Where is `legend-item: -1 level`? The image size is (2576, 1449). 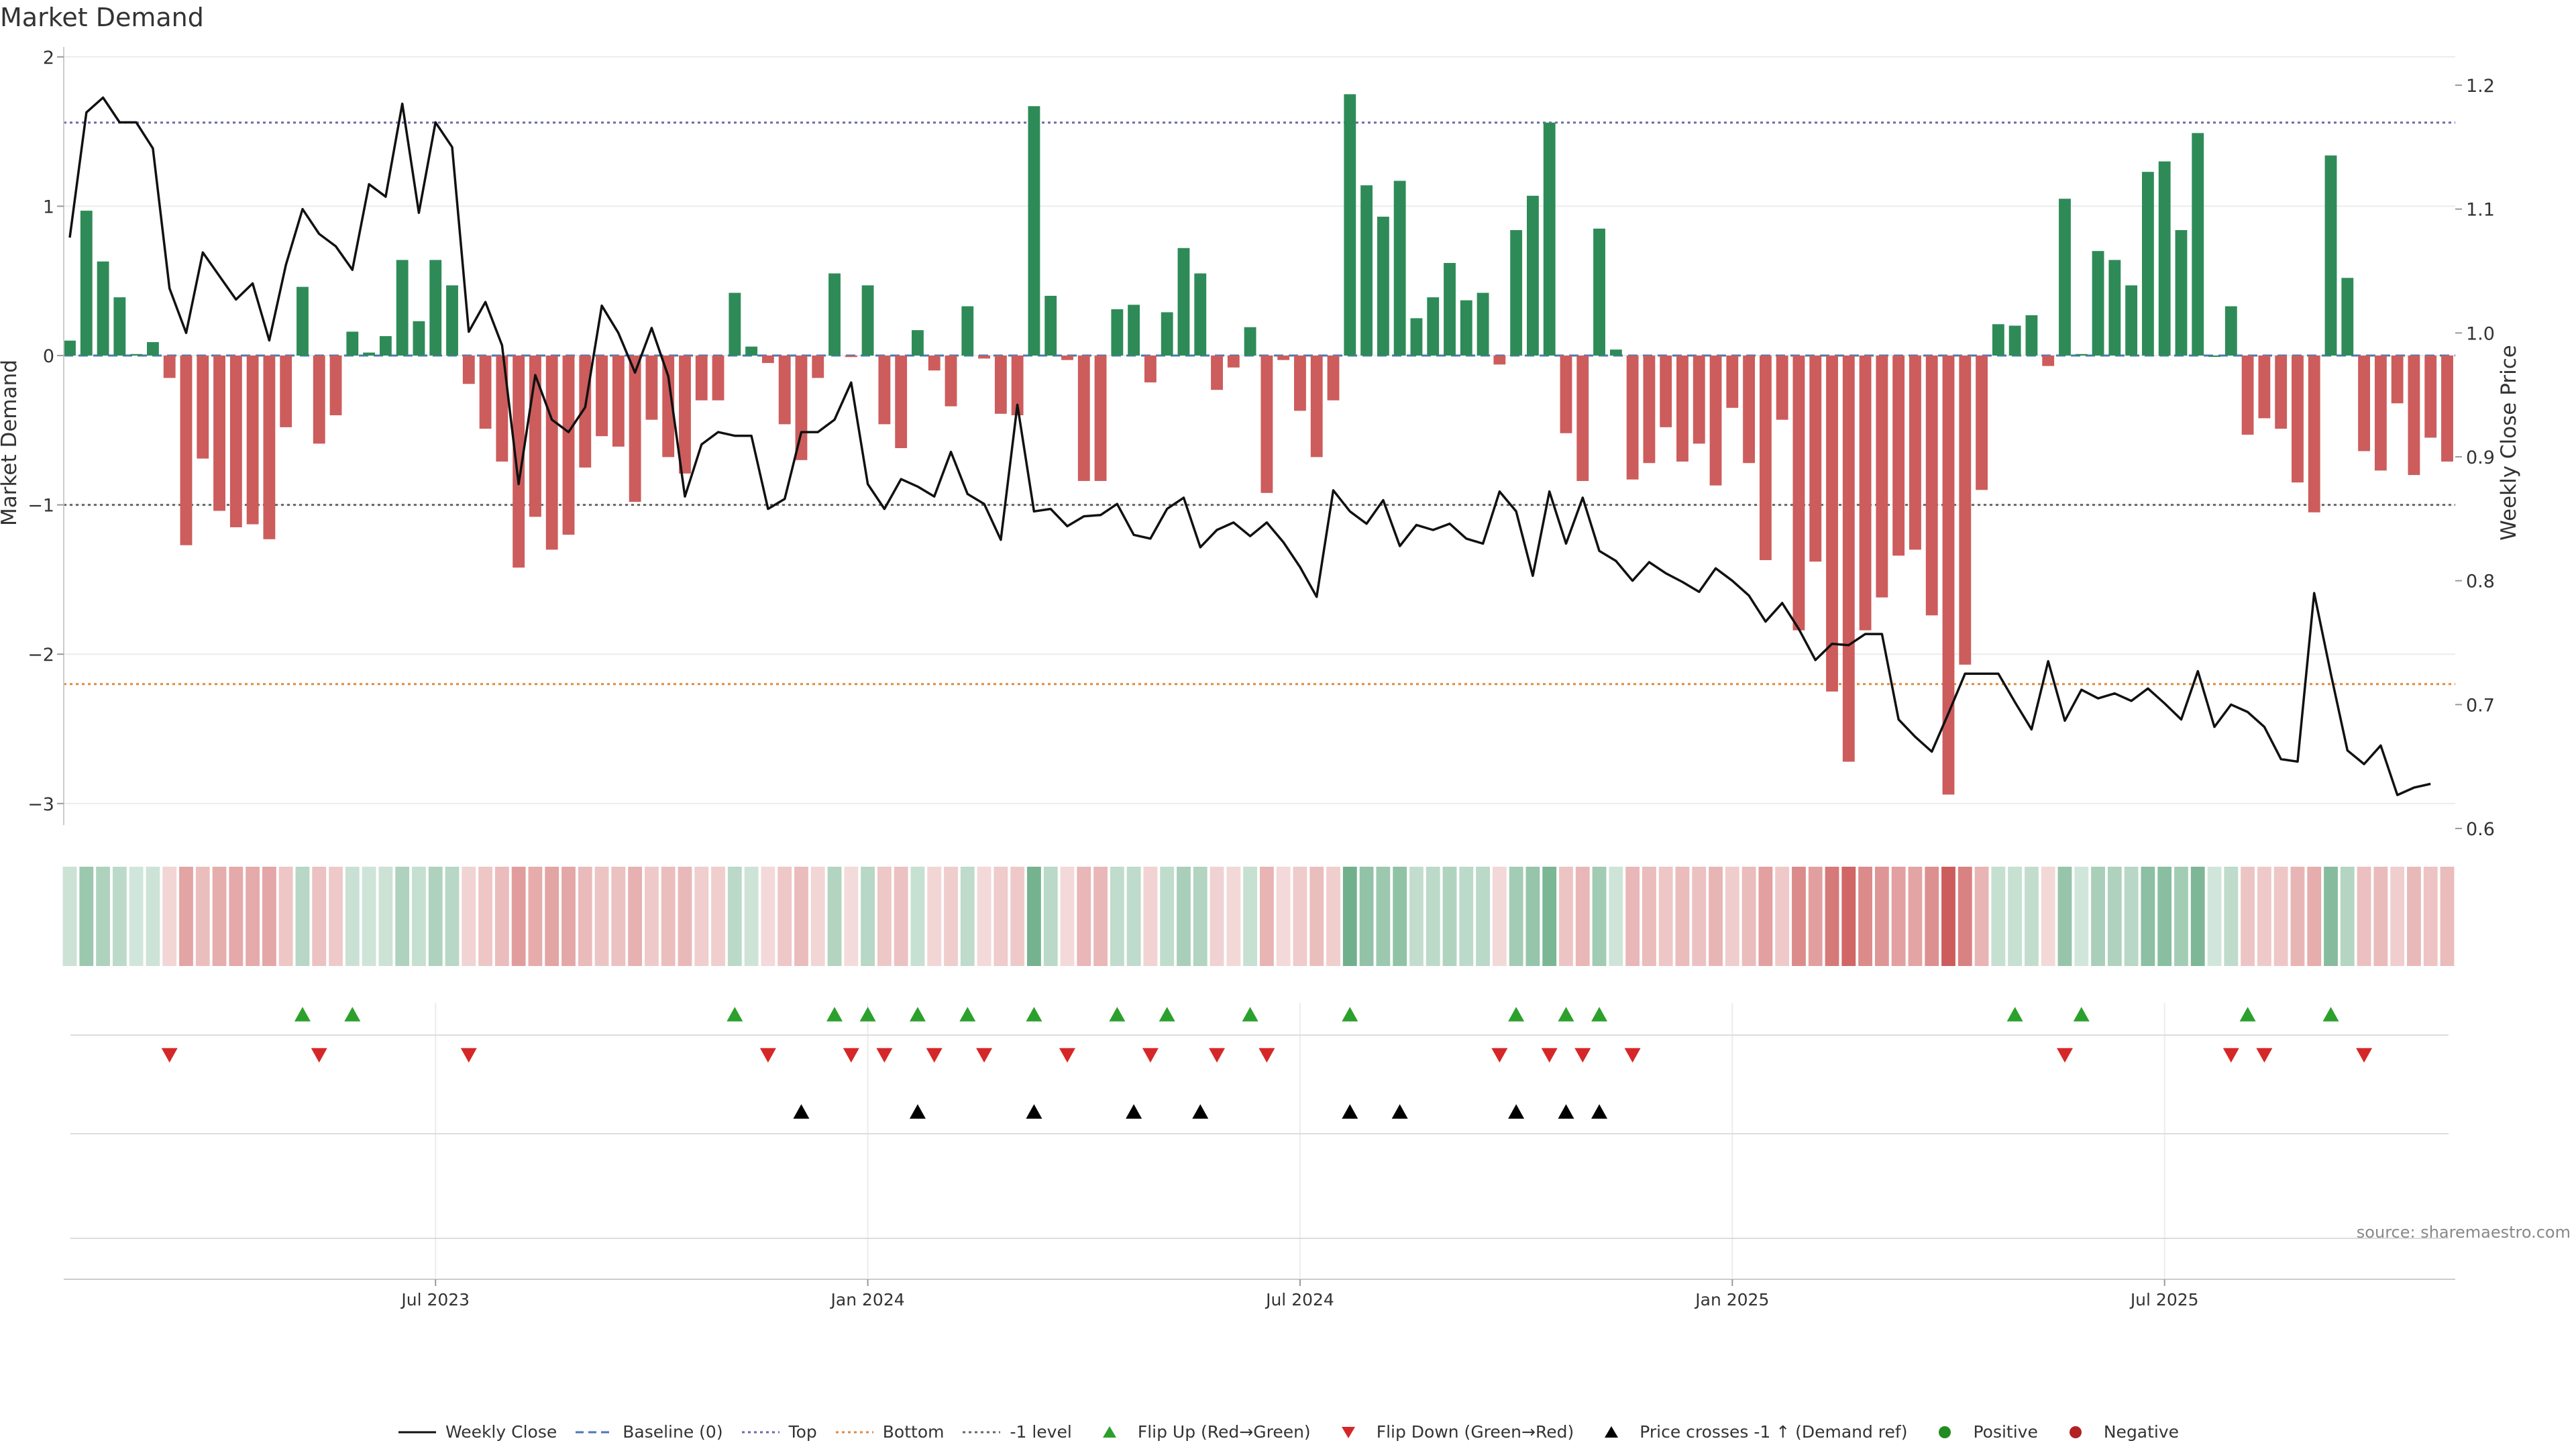
legend-item: -1 level is located at coordinates (1016, 1432).